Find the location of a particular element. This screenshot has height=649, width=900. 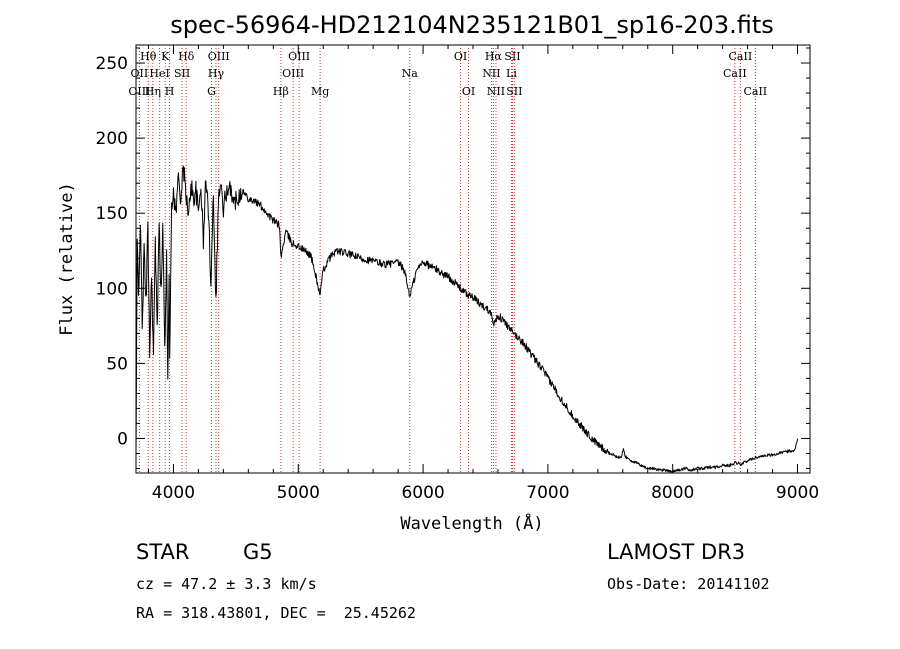

survey-name: LAMOST DR3 is located at coordinates (676, 552).